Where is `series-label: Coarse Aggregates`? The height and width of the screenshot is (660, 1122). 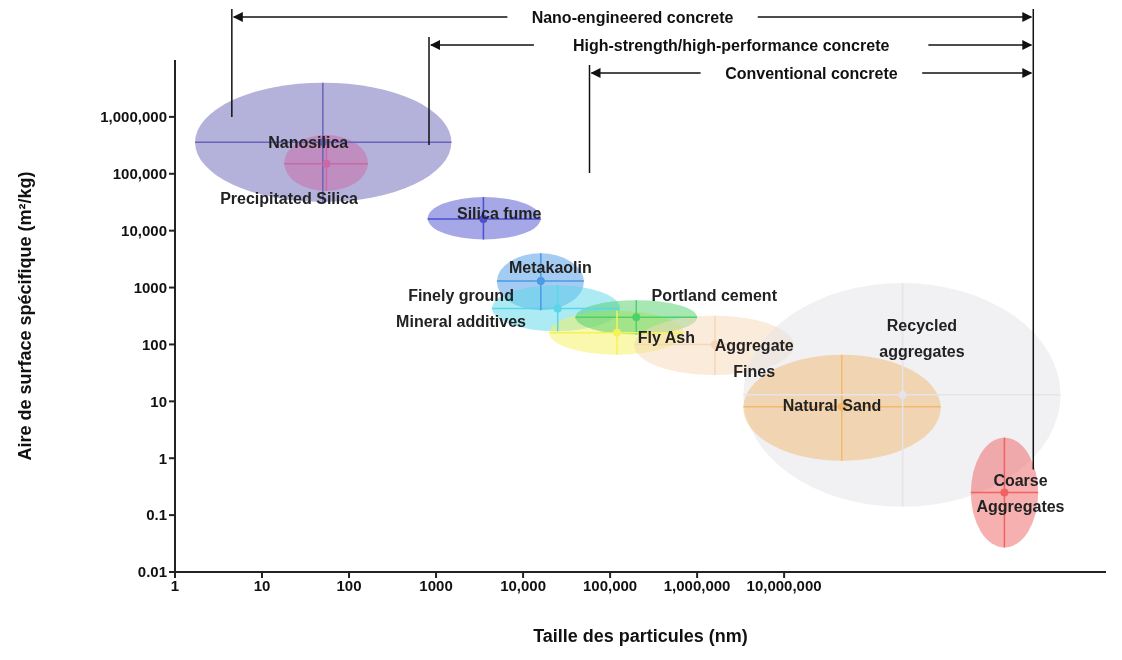
series-label: Coarse Aggregates is located at coordinates (1020, 493).